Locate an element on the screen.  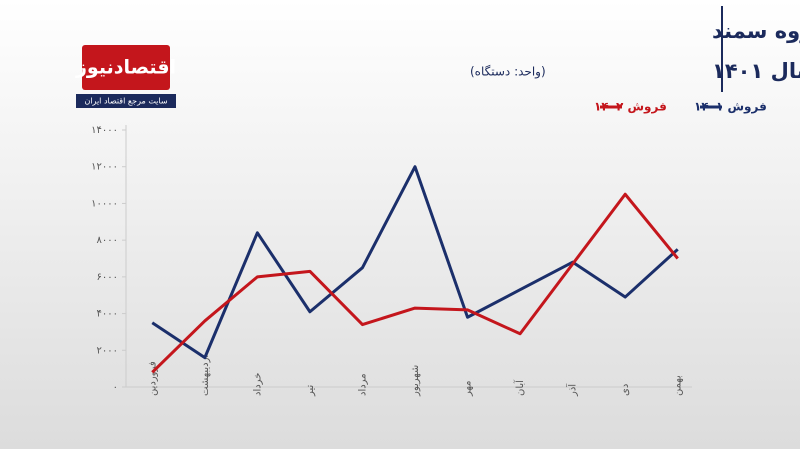
x-tick-label: اردیبهشت is located at coordinates (205, 375).